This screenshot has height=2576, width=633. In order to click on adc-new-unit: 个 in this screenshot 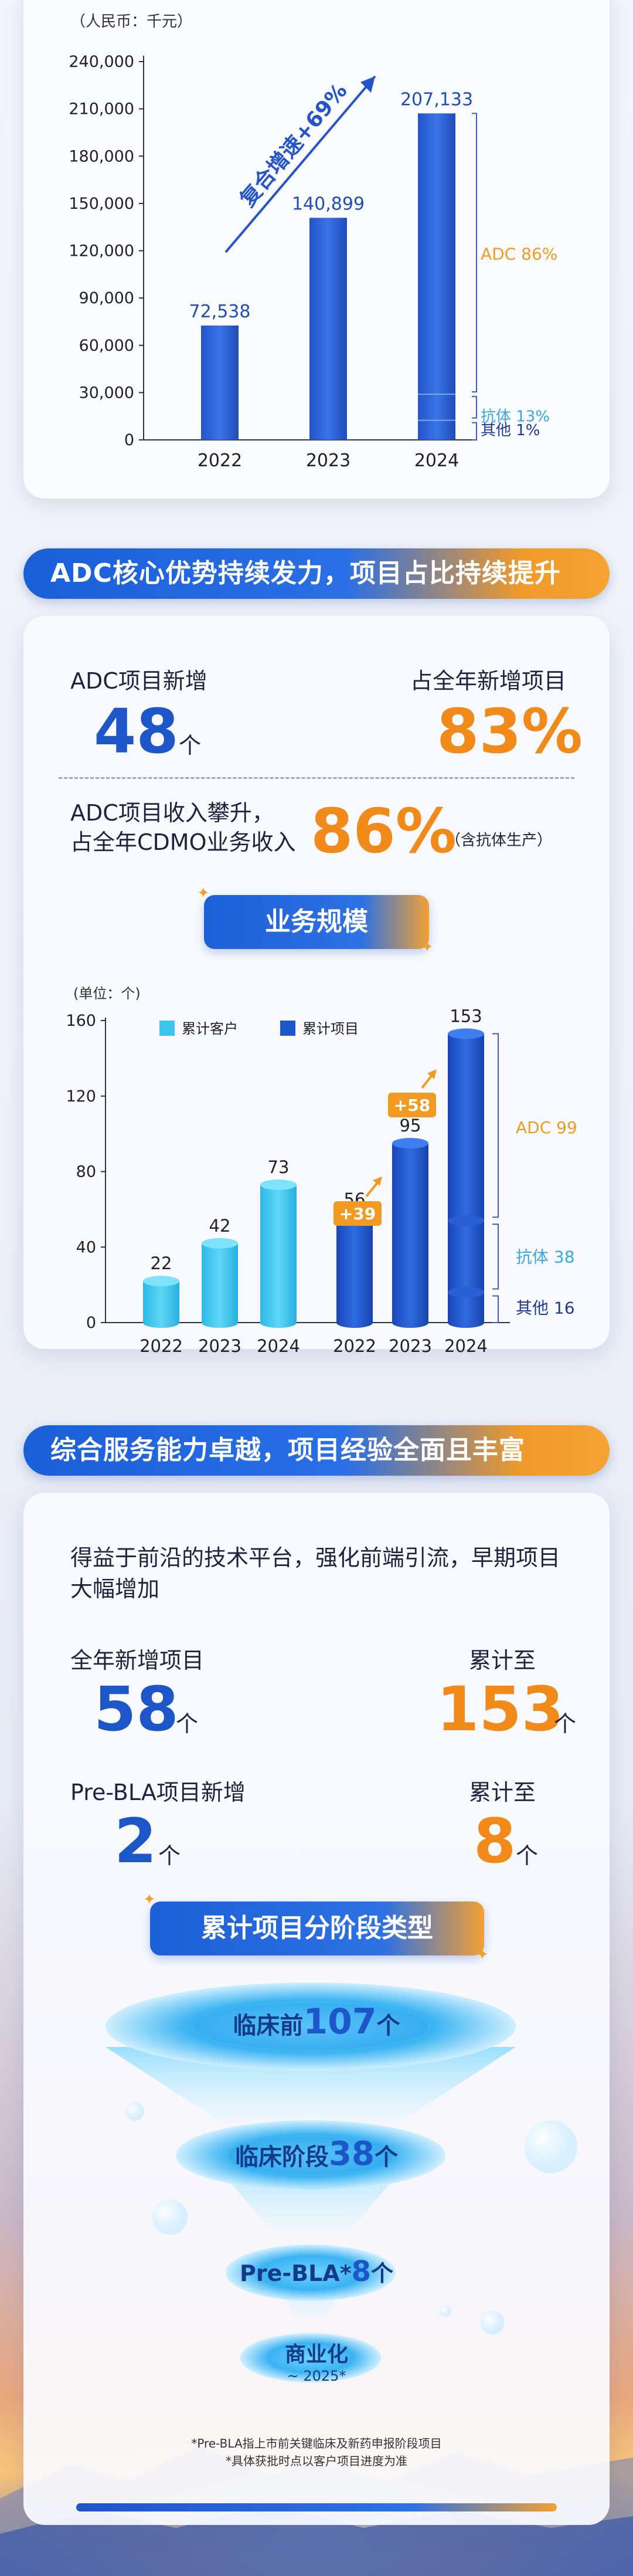, I will do `click(190, 745)`.